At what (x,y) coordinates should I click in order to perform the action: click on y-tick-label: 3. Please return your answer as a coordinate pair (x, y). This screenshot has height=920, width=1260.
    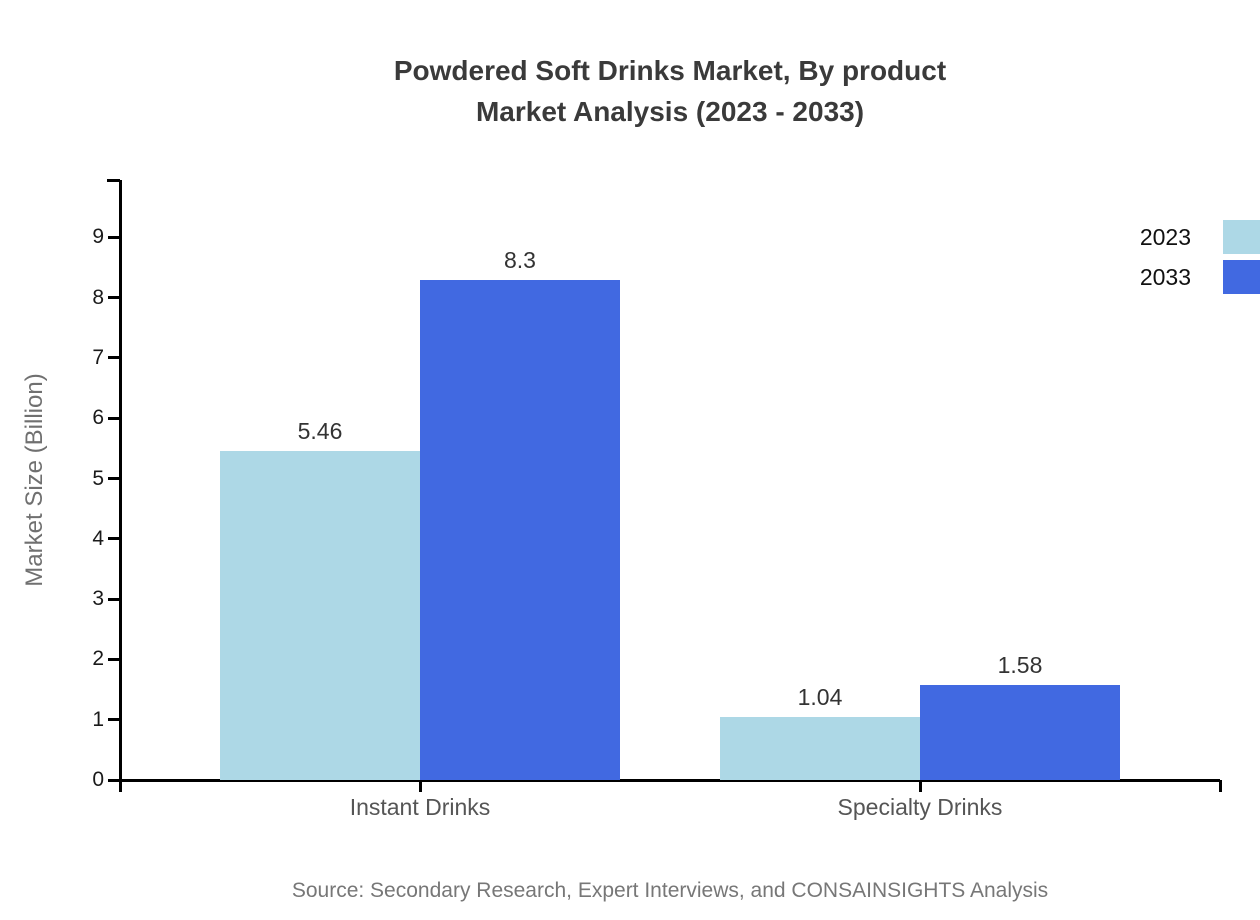
    Looking at the image, I should click on (98, 599).